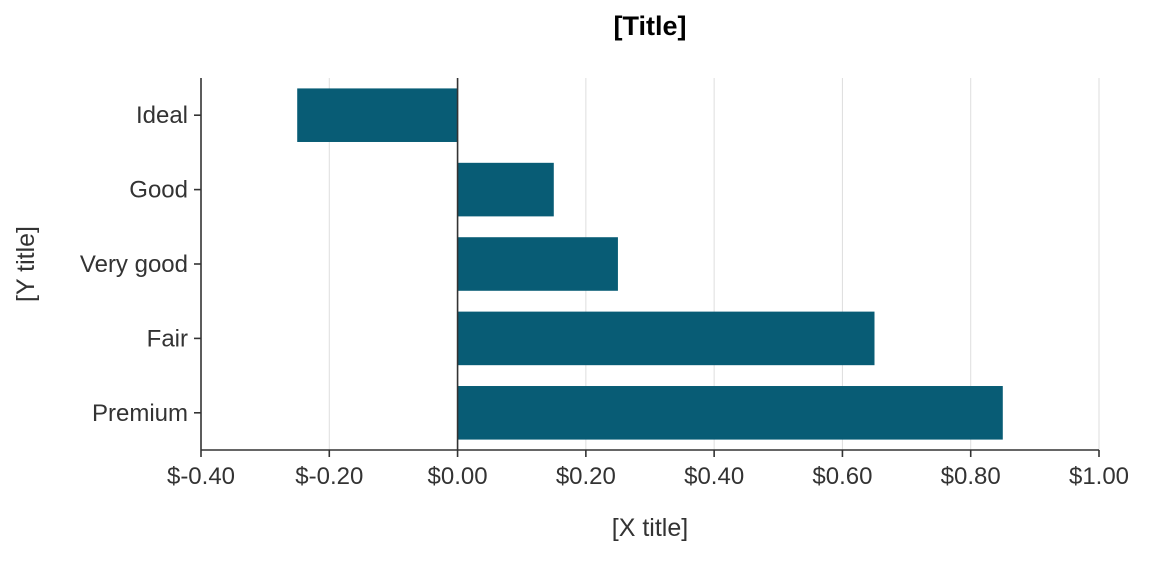 This screenshot has width=1152, height=576. What do you see at coordinates (1099, 476) in the screenshot?
I see `x-tick-label: $1.00` at bounding box center [1099, 476].